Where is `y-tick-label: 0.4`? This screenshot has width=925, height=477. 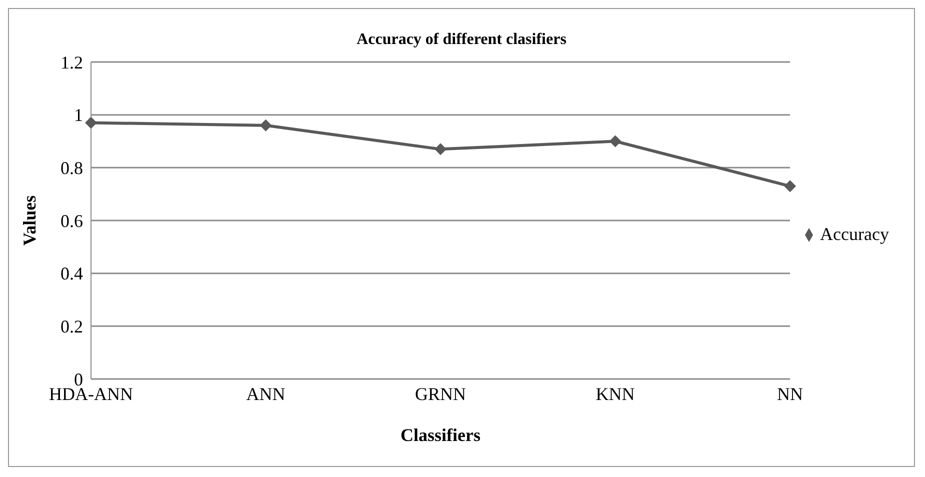
y-tick-label: 0.4 is located at coordinates (71, 274).